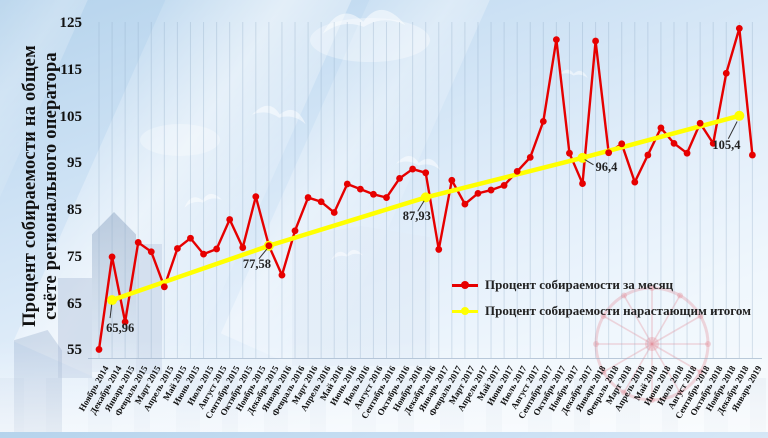  I want to click on legend-label-cumulative: Процент собираемости нарастающим итогом, so click(618, 310).